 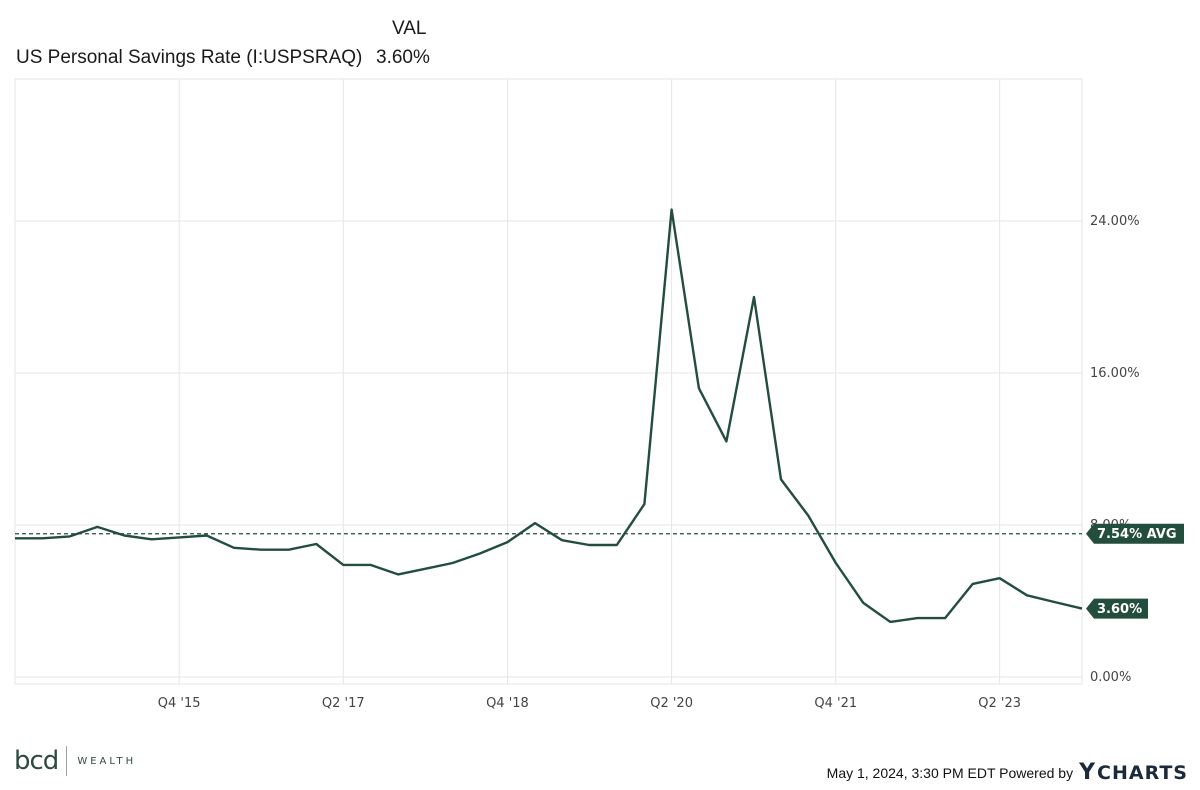 What do you see at coordinates (1115, 221) in the screenshot?
I see `y-tick-label: 24.00%` at bounding box center [1115, 221].